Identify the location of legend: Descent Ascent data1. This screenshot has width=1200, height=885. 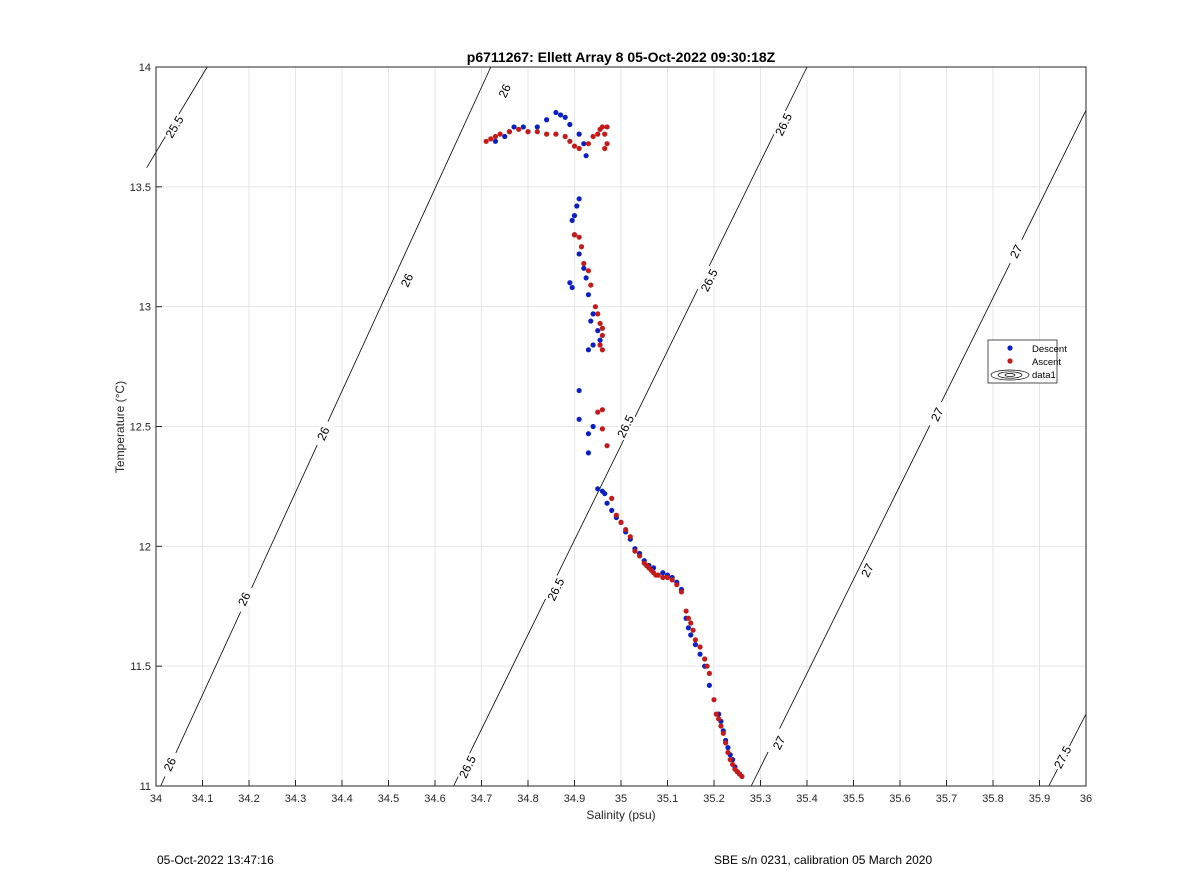
(1027, 361).